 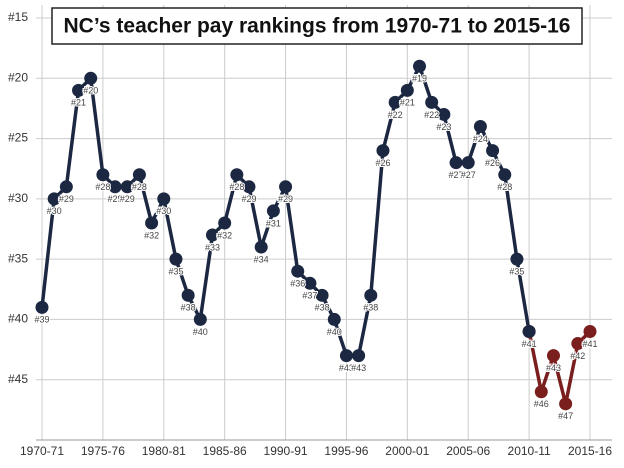 I want to click on x-tick-label: 2000-01, so click(x=407, y=451).